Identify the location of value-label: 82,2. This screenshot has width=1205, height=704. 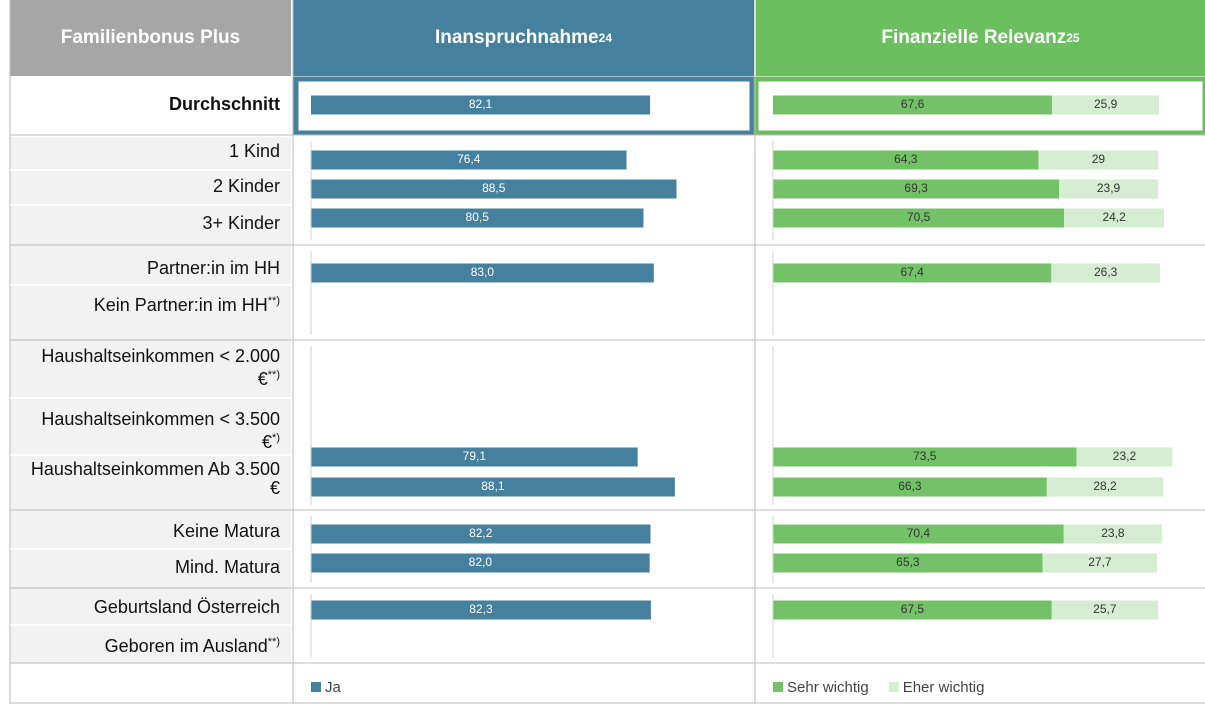
(481, 533).